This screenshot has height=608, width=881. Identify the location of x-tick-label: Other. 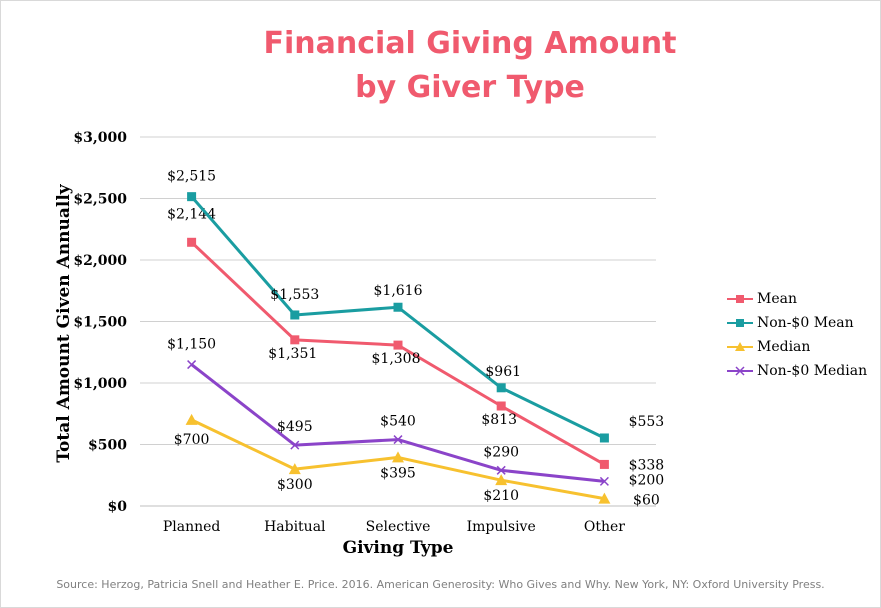
(604, 527).